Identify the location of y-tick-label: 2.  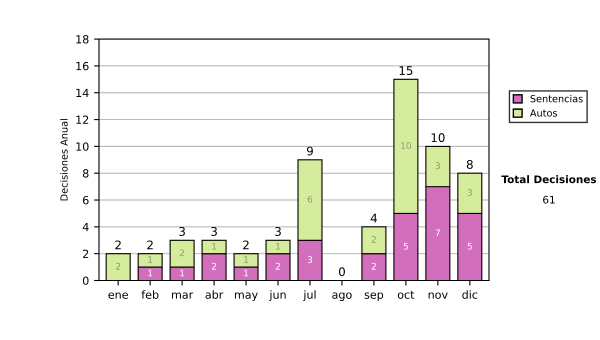
(85, 254).